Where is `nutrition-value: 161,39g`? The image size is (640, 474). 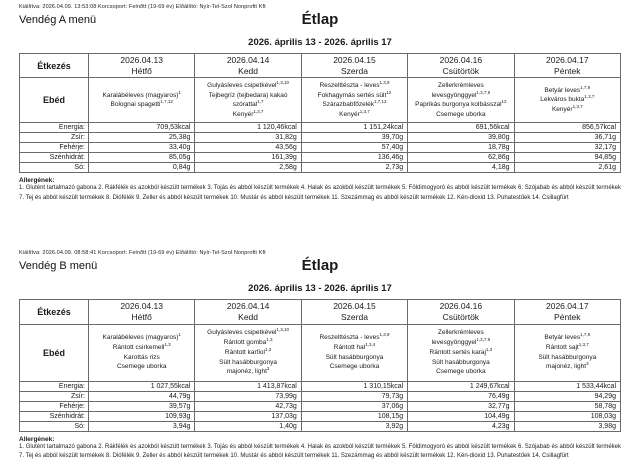 nutrition-value: 161,39g is located at coordinates (248, 158).